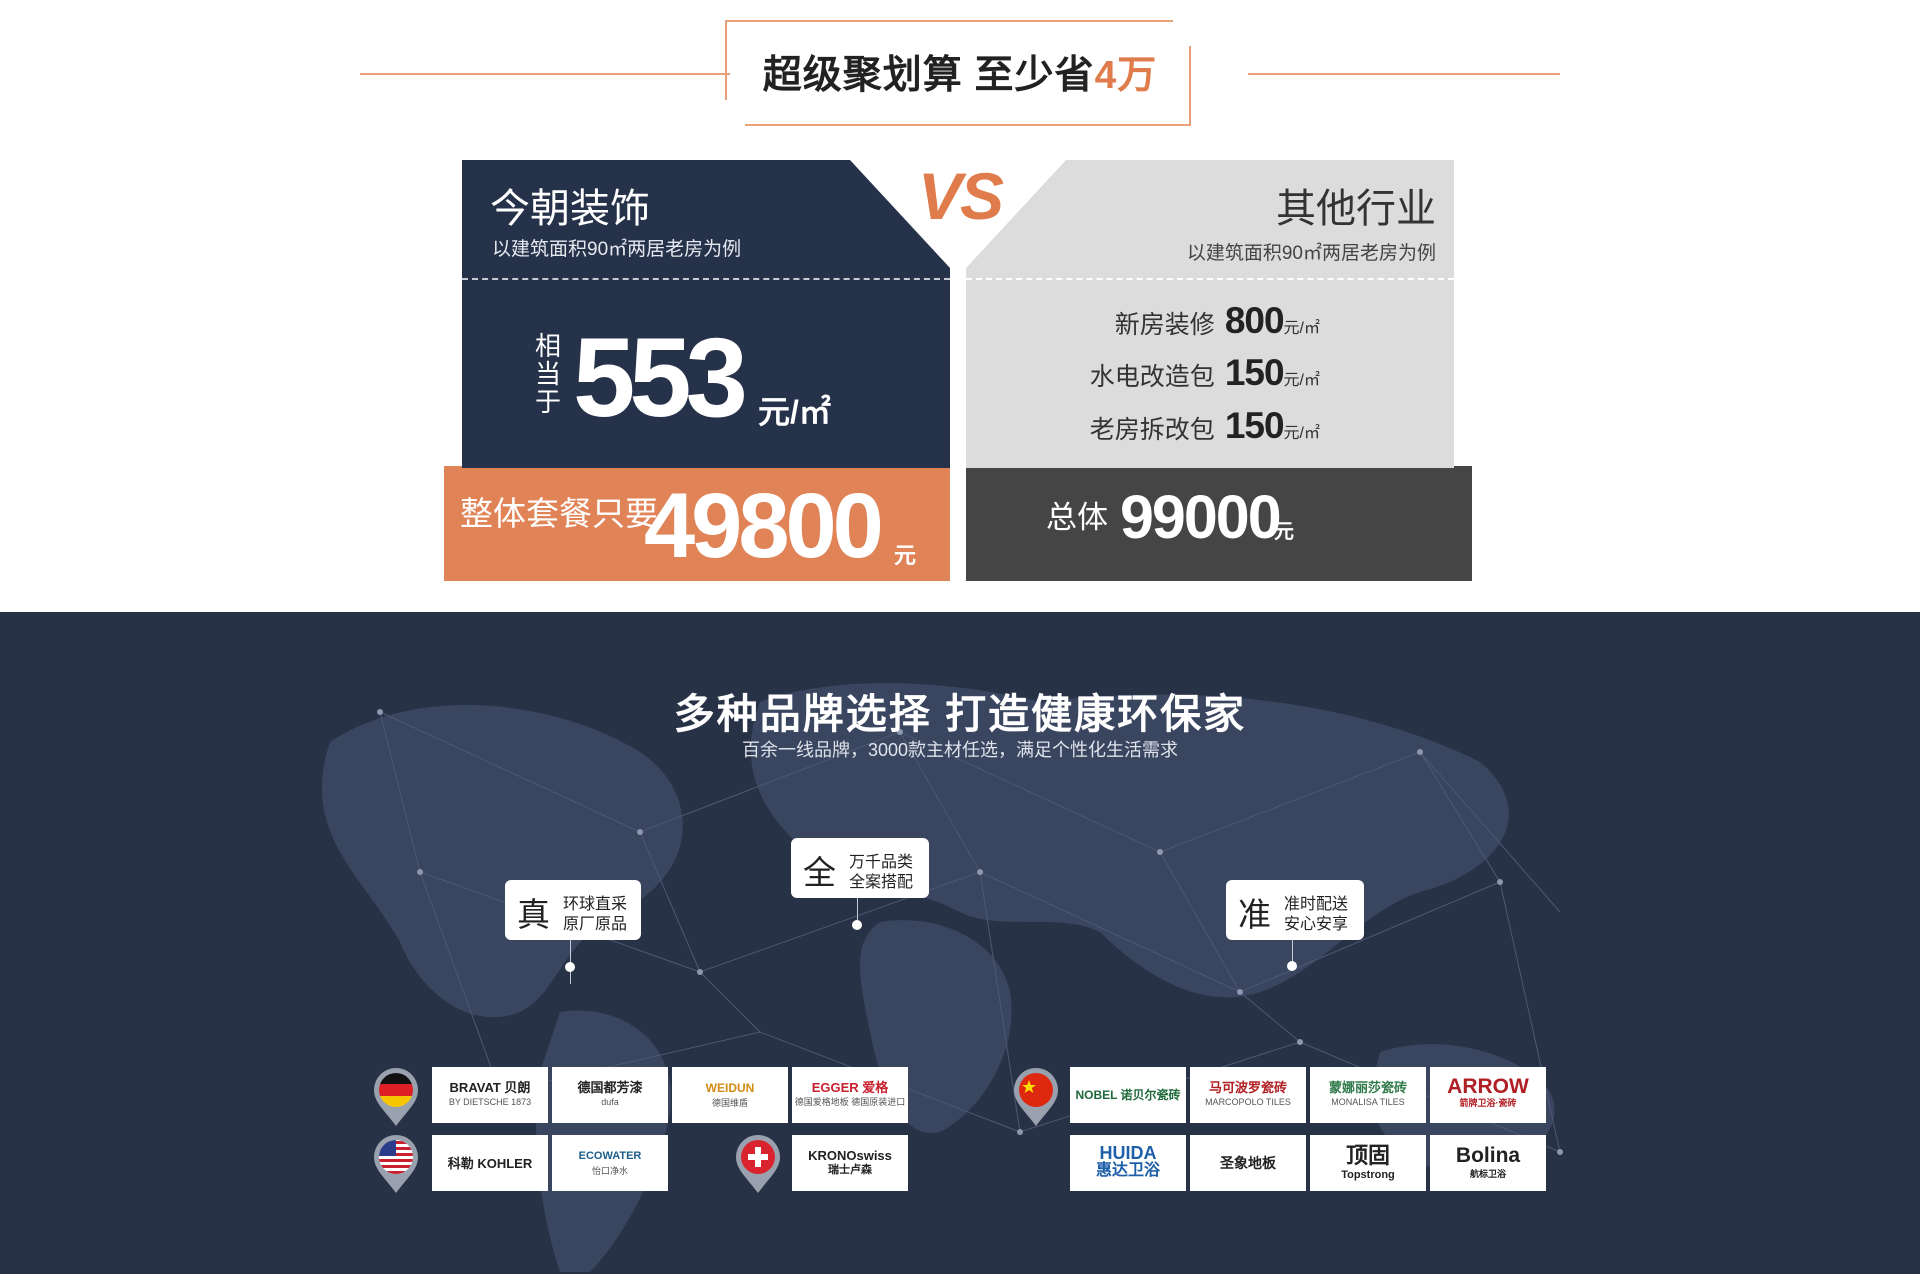 This screenshot has width=1920, height=1274. I want to click on logo-name: BRAVAT 贝朗, so click(490, 1087).